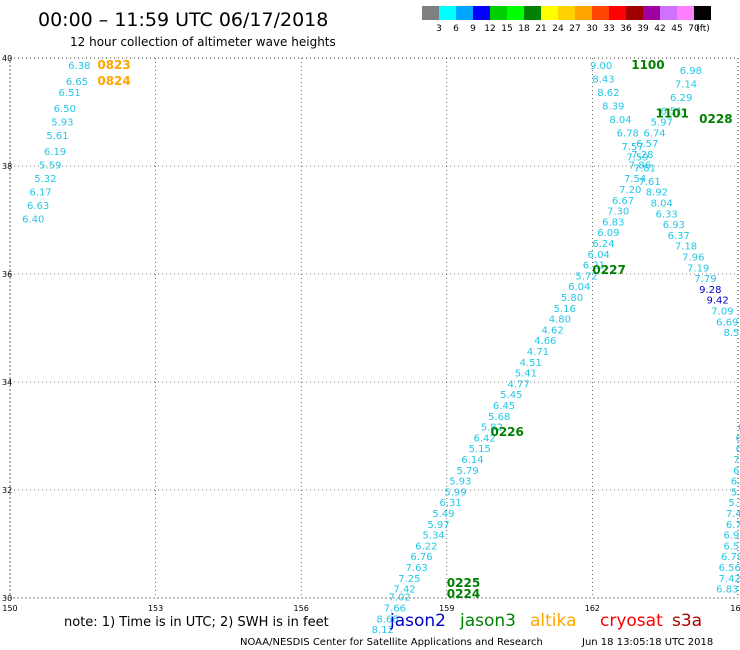 This screenshot has height=650, width=740. I want to click on colorbar-label: (ft), so click(703, 29).